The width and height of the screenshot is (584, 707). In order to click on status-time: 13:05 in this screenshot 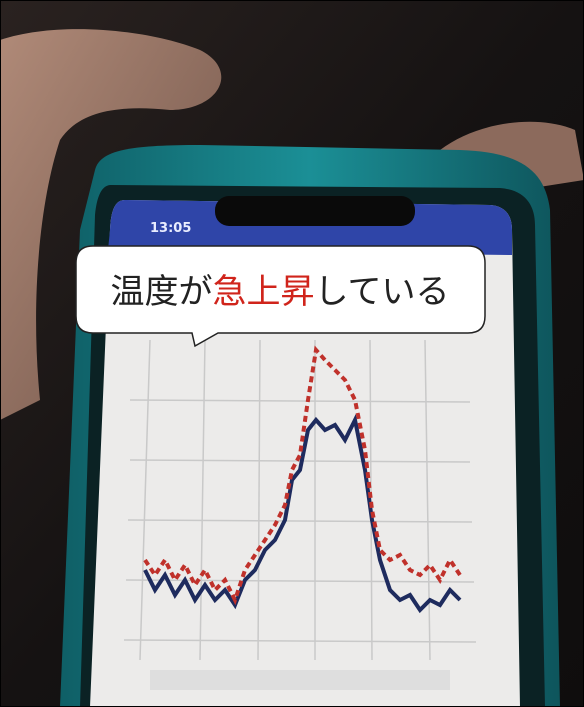, I will do `click(170, 228)`.